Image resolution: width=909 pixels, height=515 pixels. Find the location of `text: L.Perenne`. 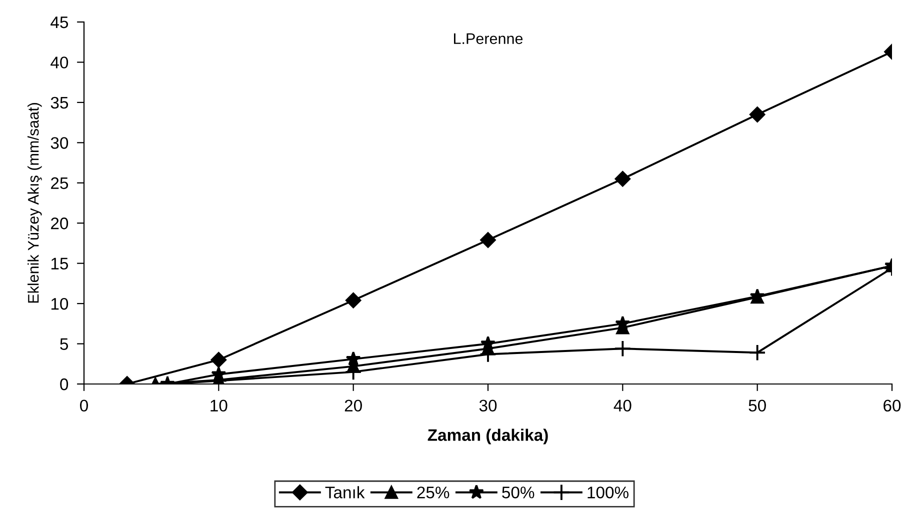

text: L.Perenne is located at coordinates (488, 38).